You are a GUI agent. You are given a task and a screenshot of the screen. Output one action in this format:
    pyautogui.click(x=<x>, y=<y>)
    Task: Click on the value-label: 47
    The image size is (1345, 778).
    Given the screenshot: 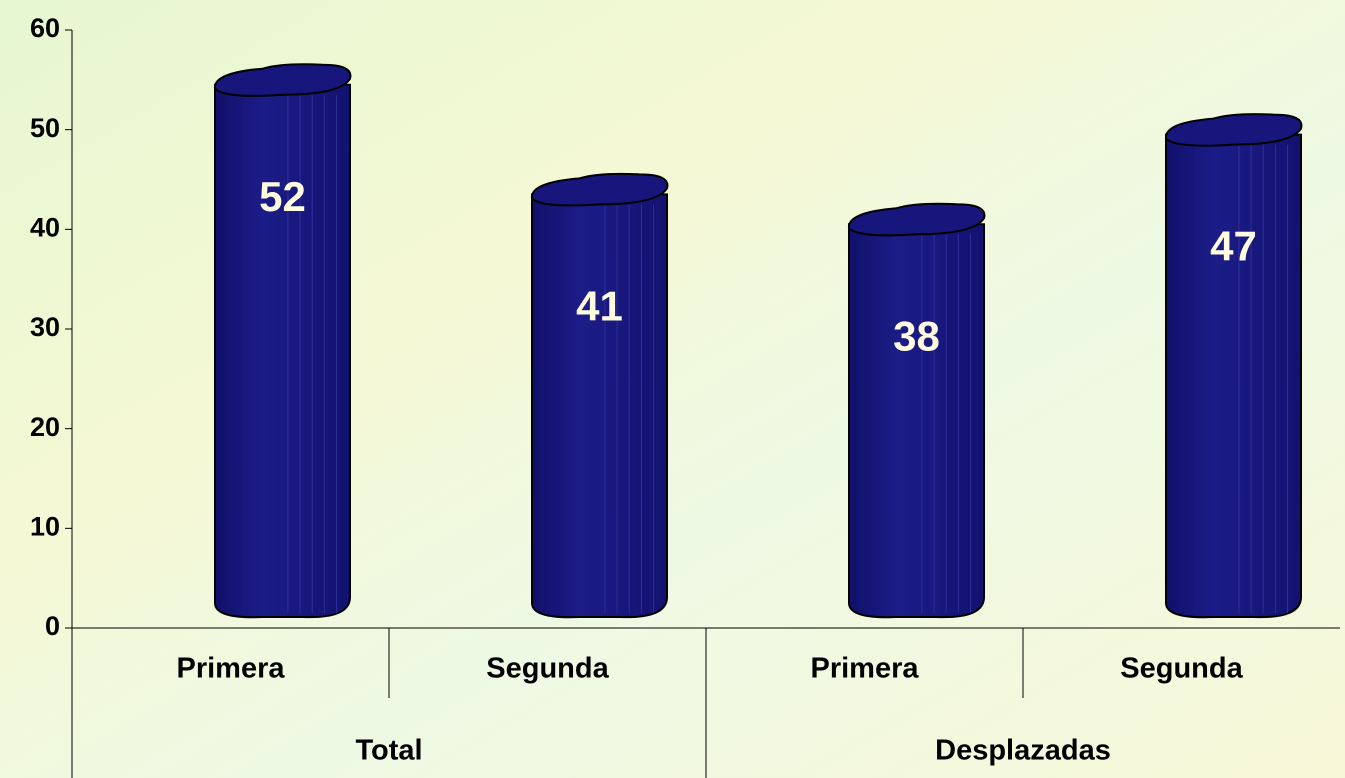 What is the action you would take?
    pyautogui.click(x=1233, y=246)
    